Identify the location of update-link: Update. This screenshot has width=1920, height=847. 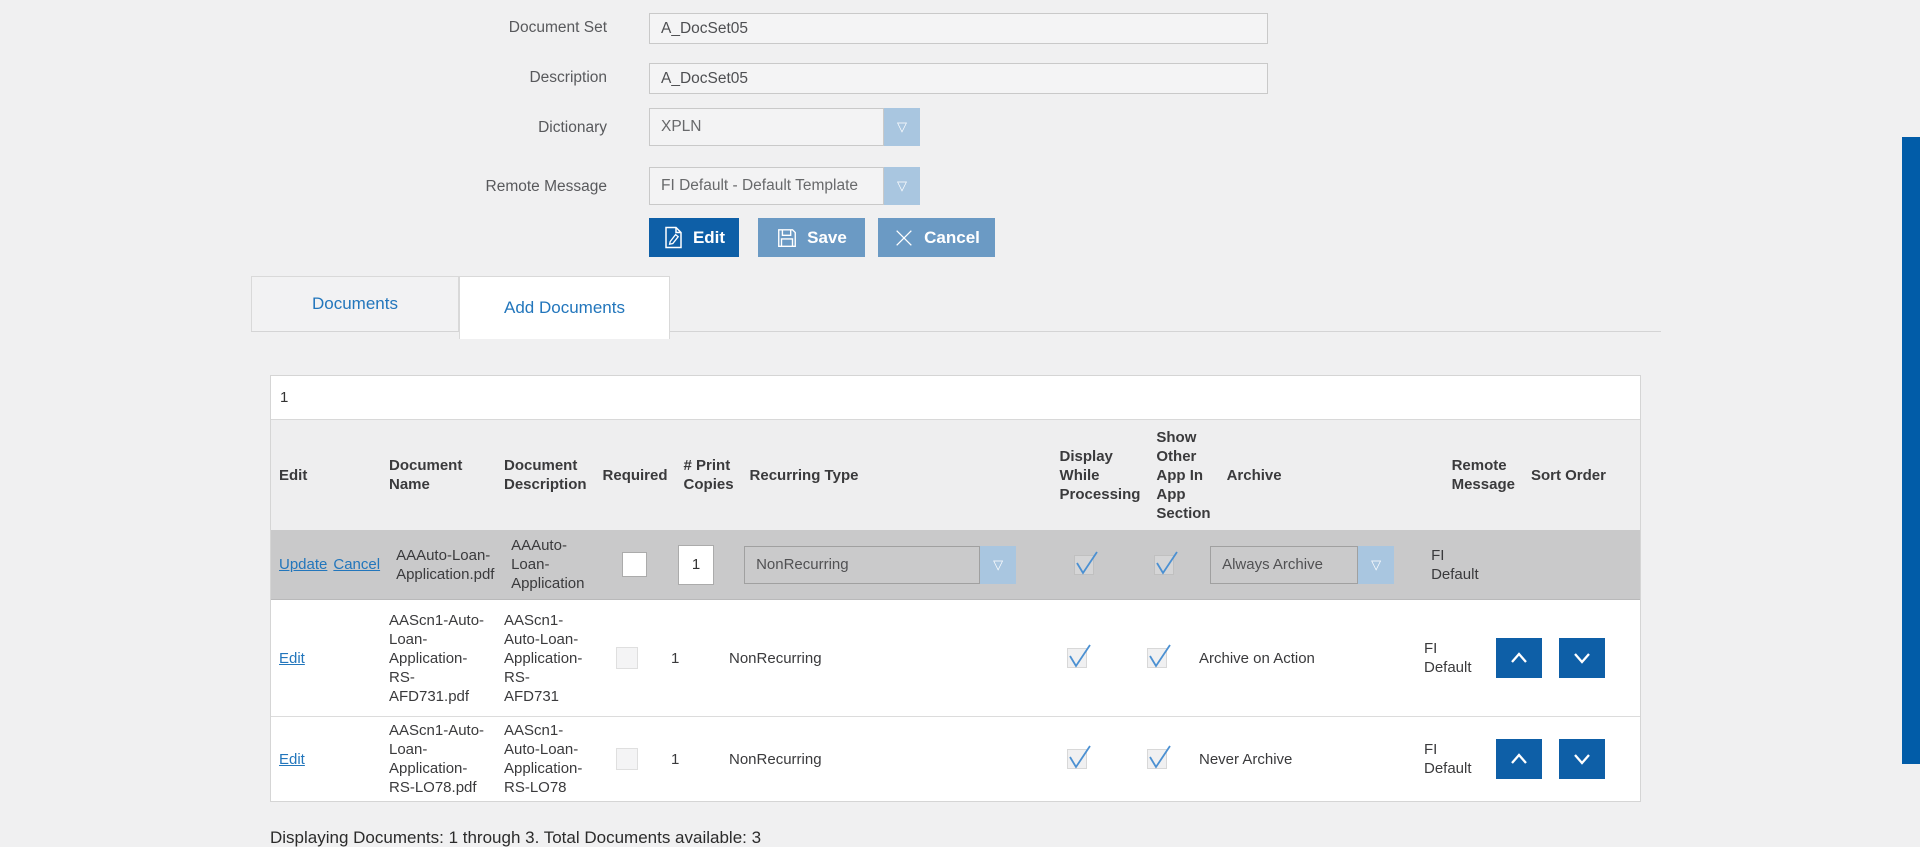
(303, 564).